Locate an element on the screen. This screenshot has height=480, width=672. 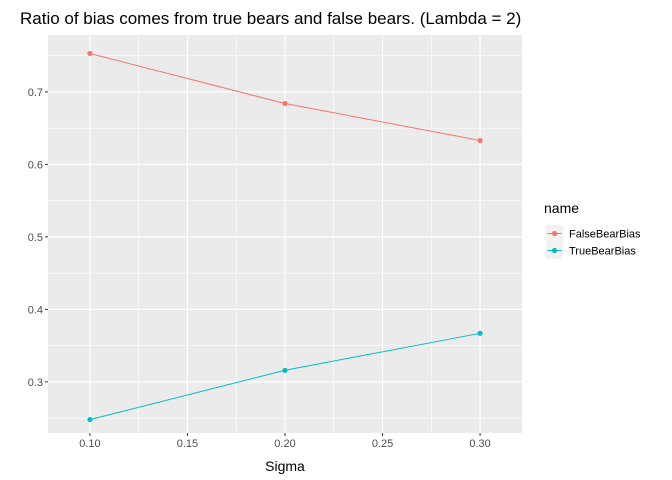
legend: name FalseBearBias TrueBearBias is located at coordinates (592, 229).